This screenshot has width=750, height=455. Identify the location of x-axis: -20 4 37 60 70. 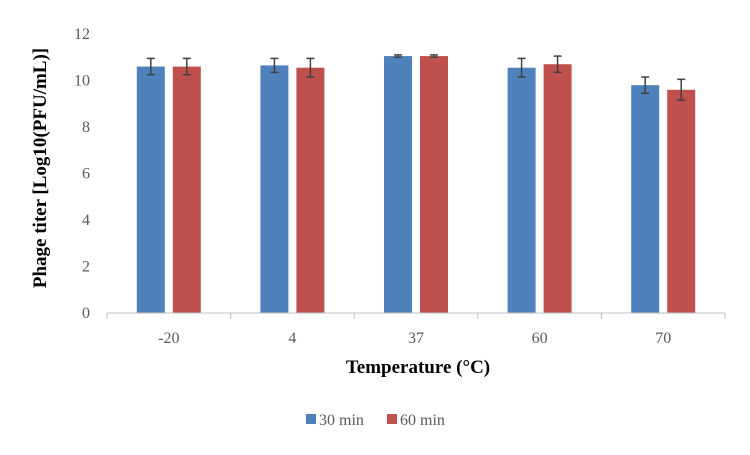
(416, 329).